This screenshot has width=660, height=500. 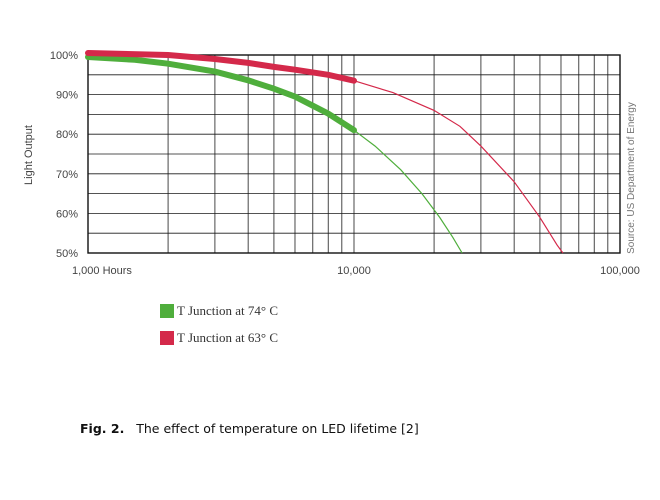 I want to click on y-tick-label: 100%, so click(x=64, y=56).